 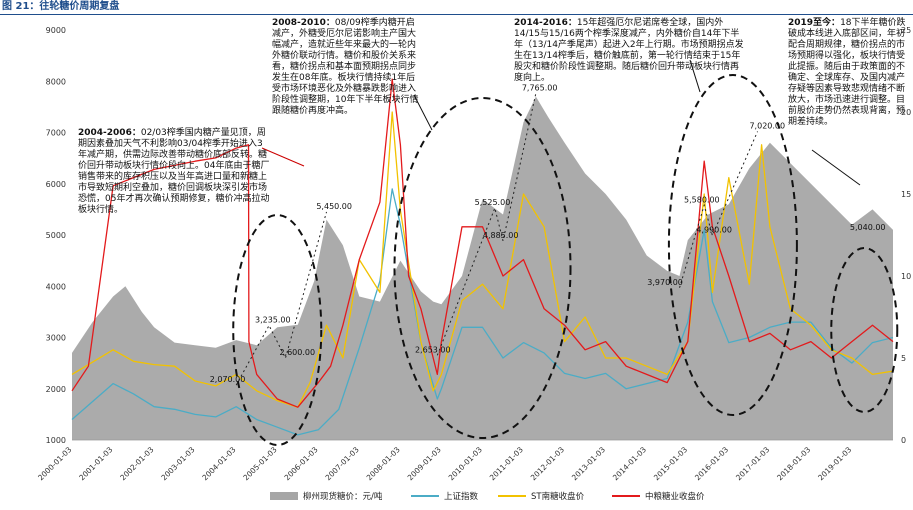 What do you see at coordinates (56, 81) in the screenshot?
I see `y-left-tick-7: 8000` at bounding box center [56, 81].